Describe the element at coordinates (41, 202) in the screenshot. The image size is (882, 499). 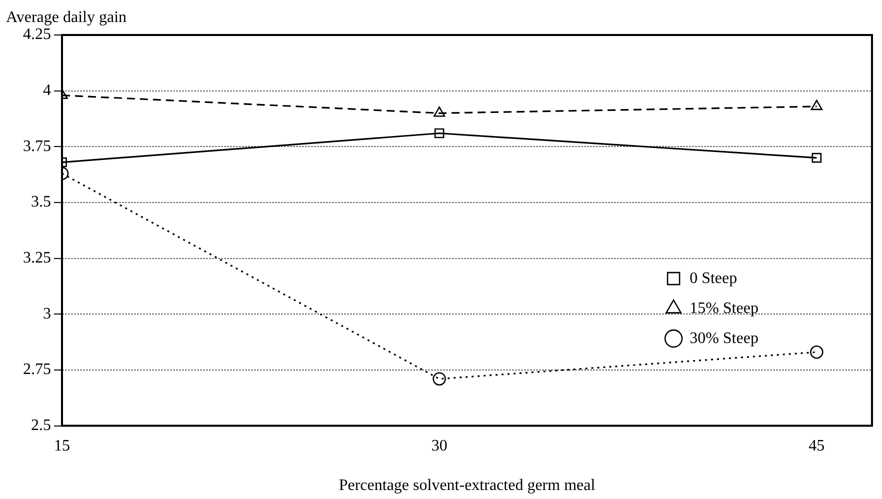
I see `y-tick-label: 3.5` at that location.